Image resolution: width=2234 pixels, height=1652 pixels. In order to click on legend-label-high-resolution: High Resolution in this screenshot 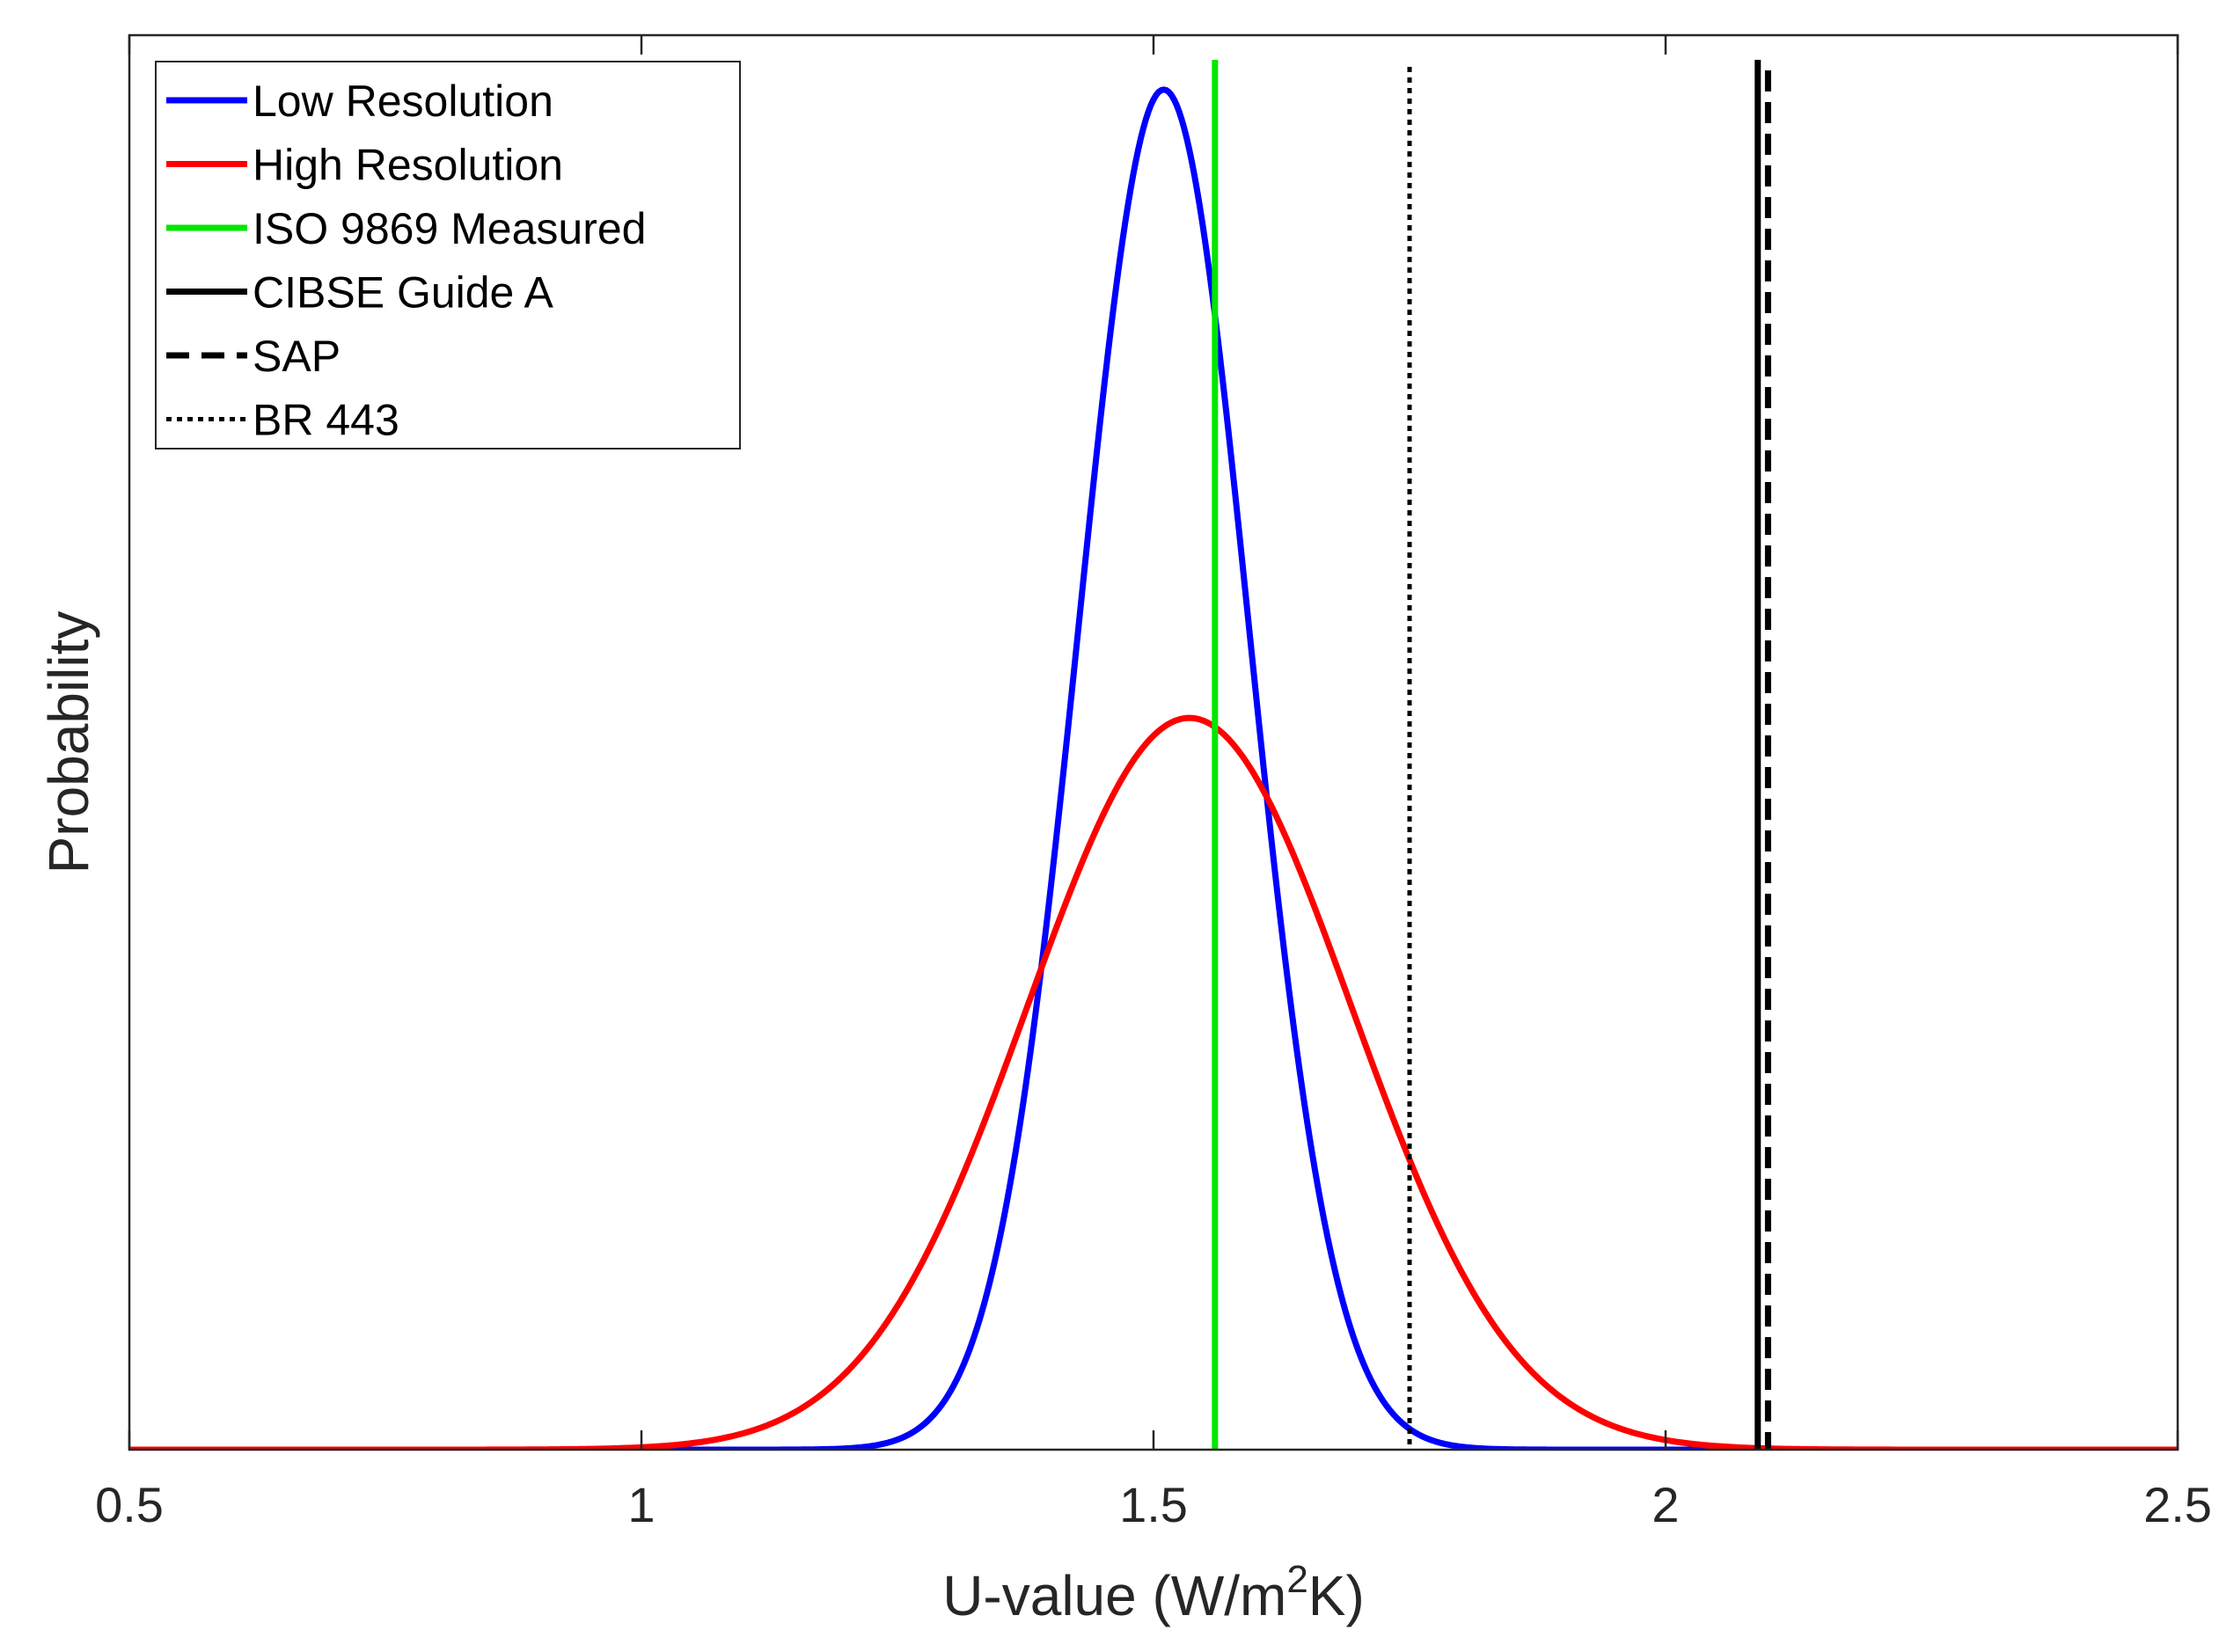, I will do `click(408, 165)`.